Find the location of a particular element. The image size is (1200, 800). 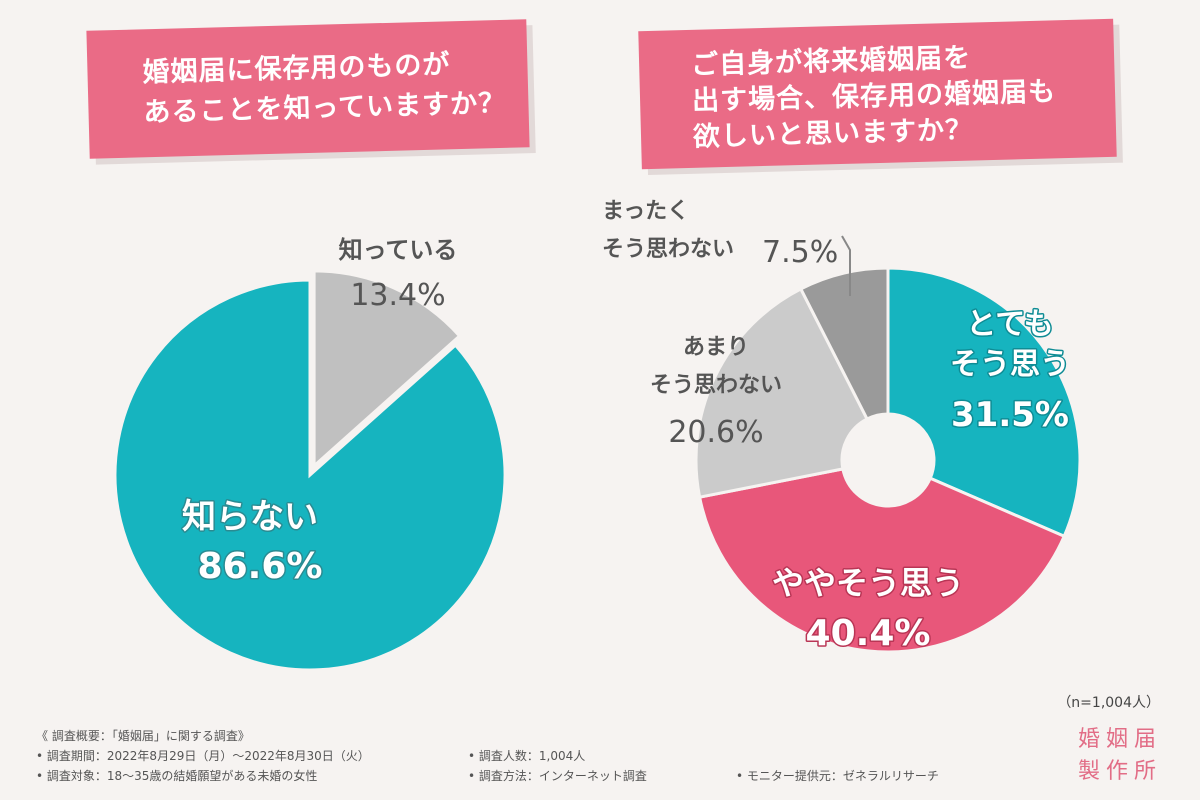

slice-value-somewhat: 40.4% is located at coordinates (868, 633).